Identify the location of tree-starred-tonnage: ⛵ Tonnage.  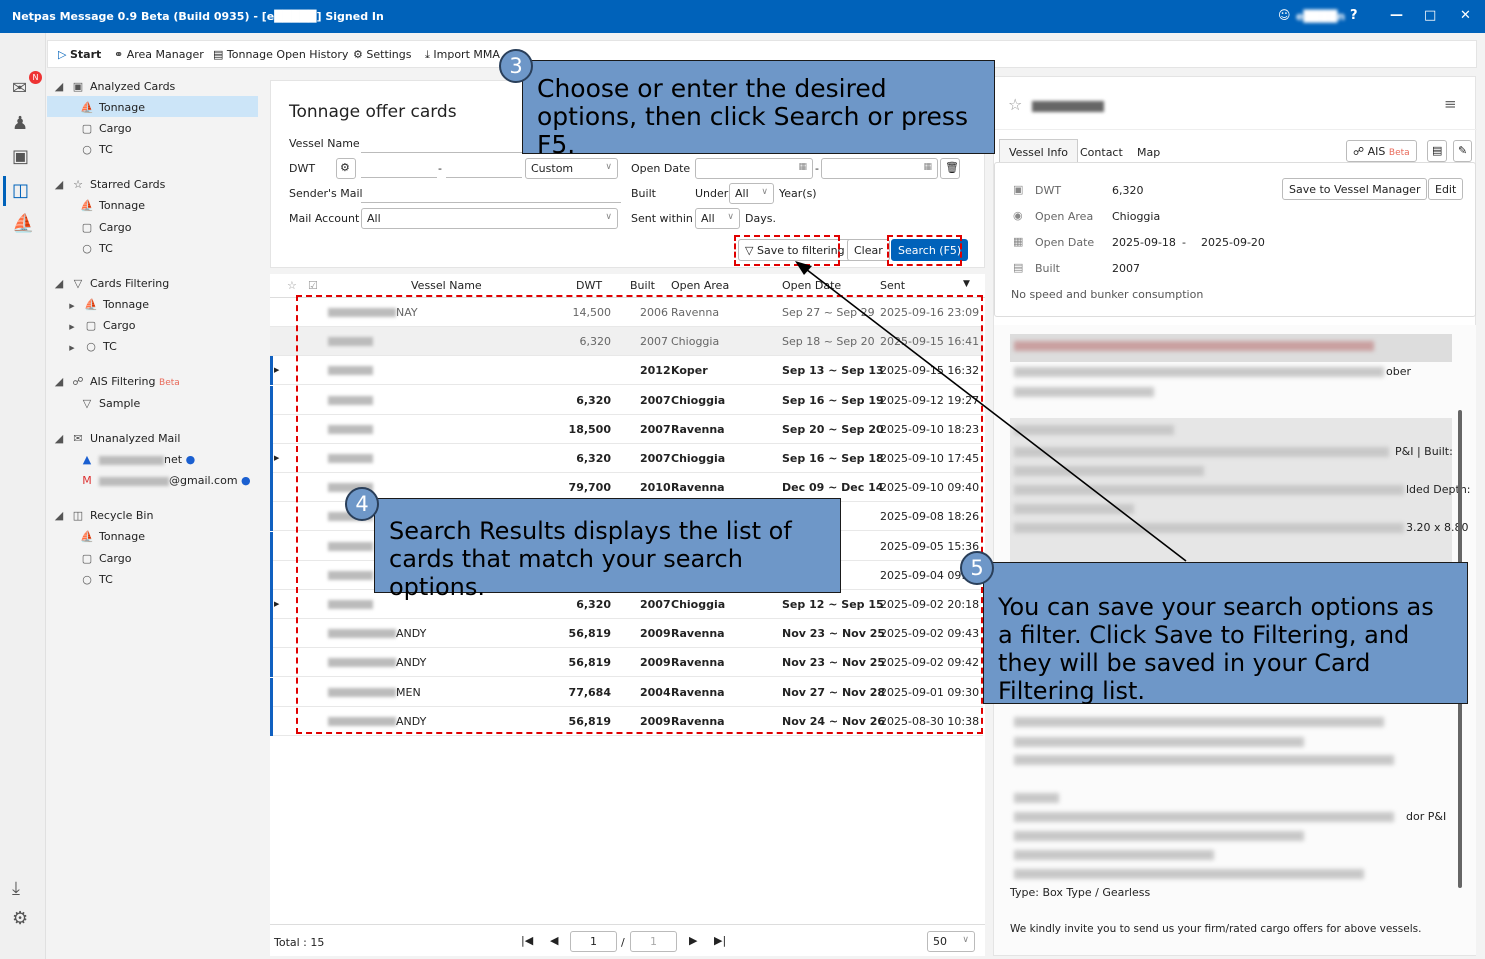
(113, 205).